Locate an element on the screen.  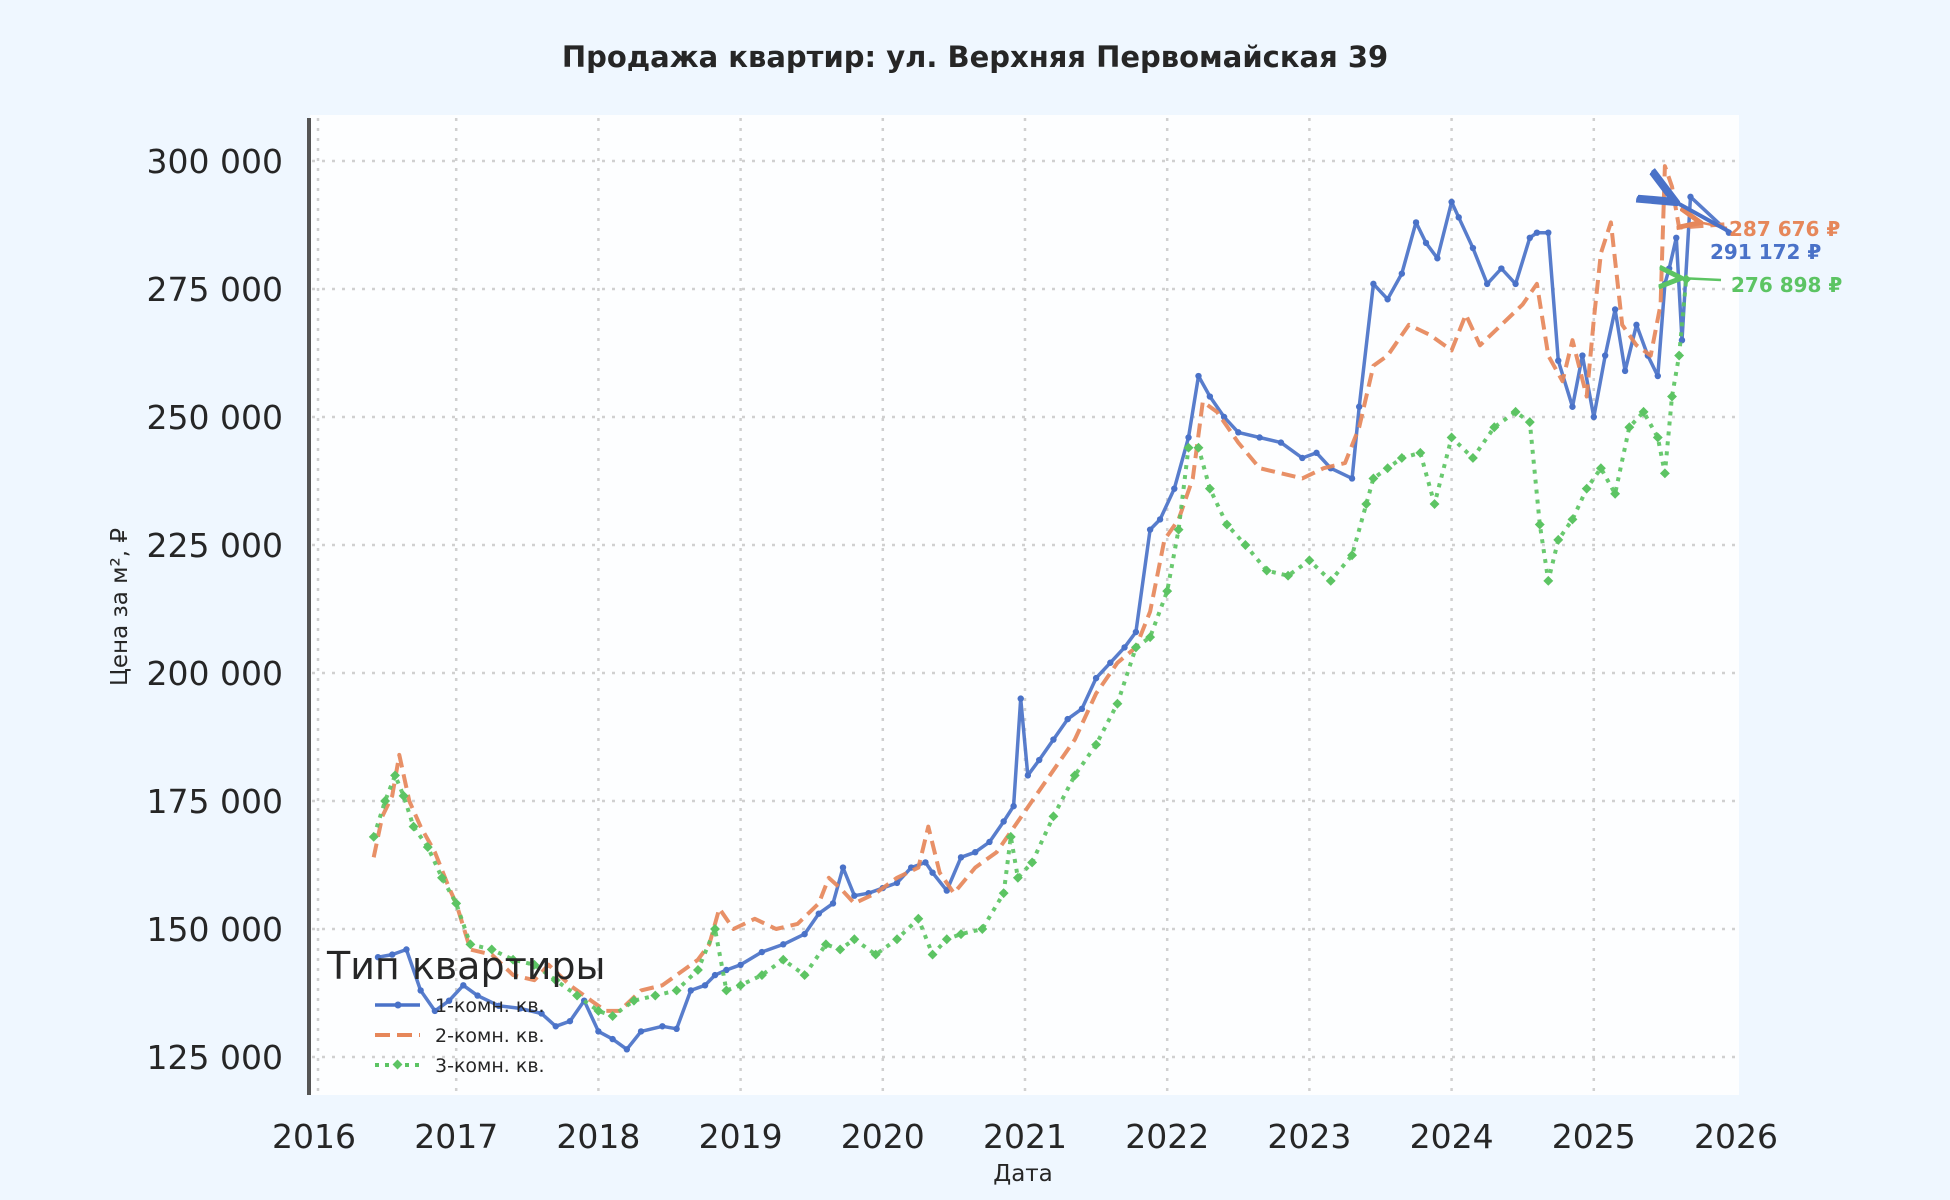
legend-entry-3room: 3-комн. кв. is located at coordinates (460, 1066).